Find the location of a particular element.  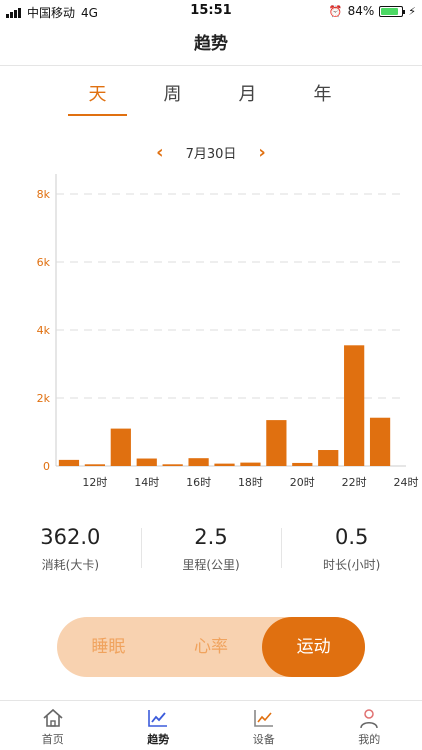

tab-day: 天 is located at coordinates (97, 98).